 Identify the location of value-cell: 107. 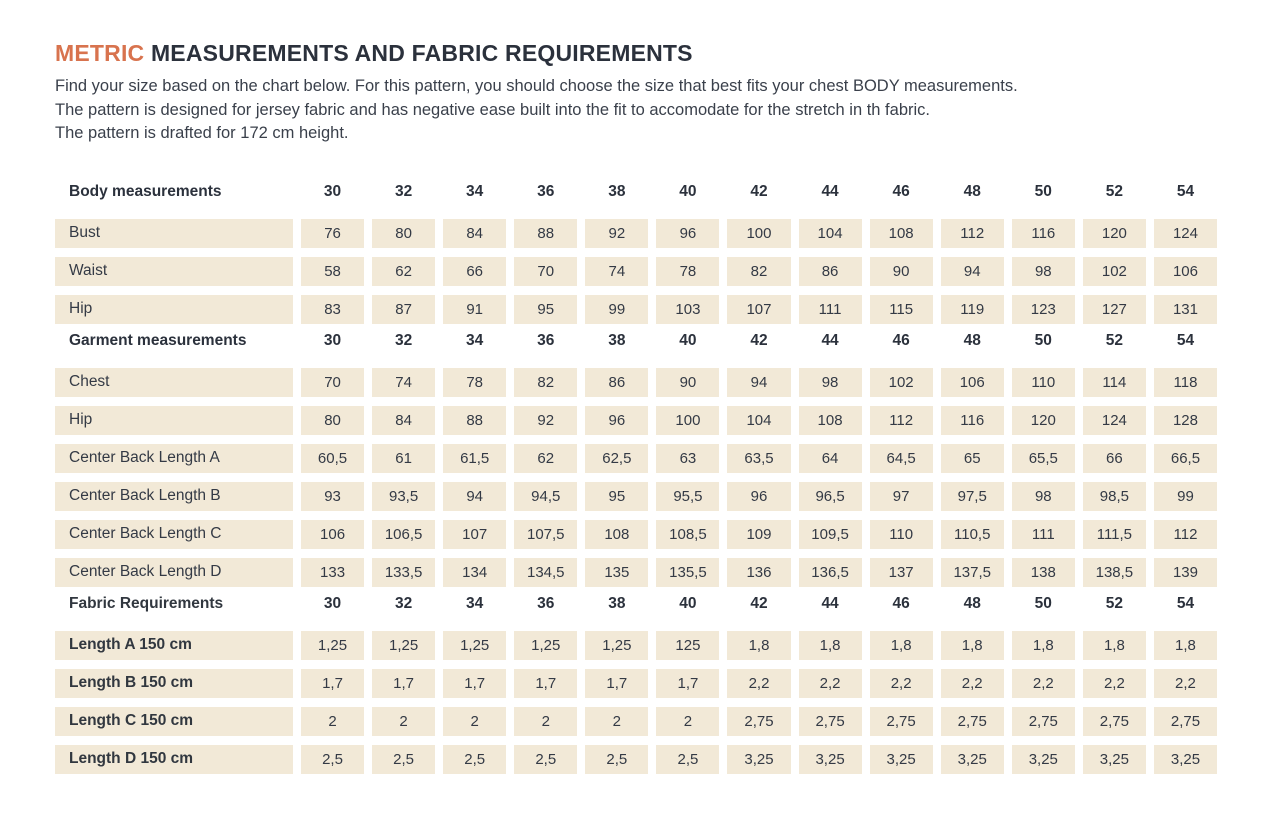
(475, 534).